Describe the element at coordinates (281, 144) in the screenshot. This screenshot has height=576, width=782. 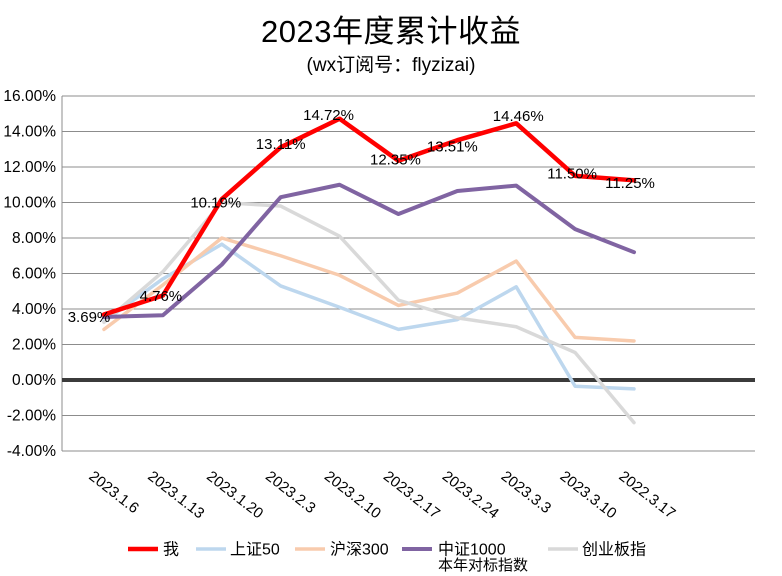
I see `data-label: 13.11%` at that location.